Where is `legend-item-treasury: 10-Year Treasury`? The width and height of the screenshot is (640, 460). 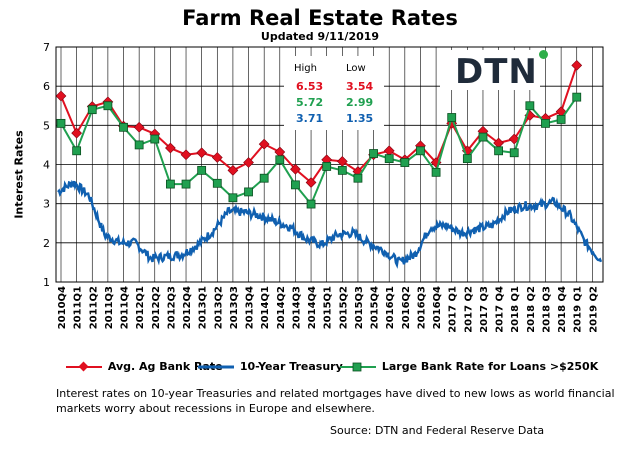 legend-item-treasury: 10-Year Treasury is located at coordinates (269, 366).